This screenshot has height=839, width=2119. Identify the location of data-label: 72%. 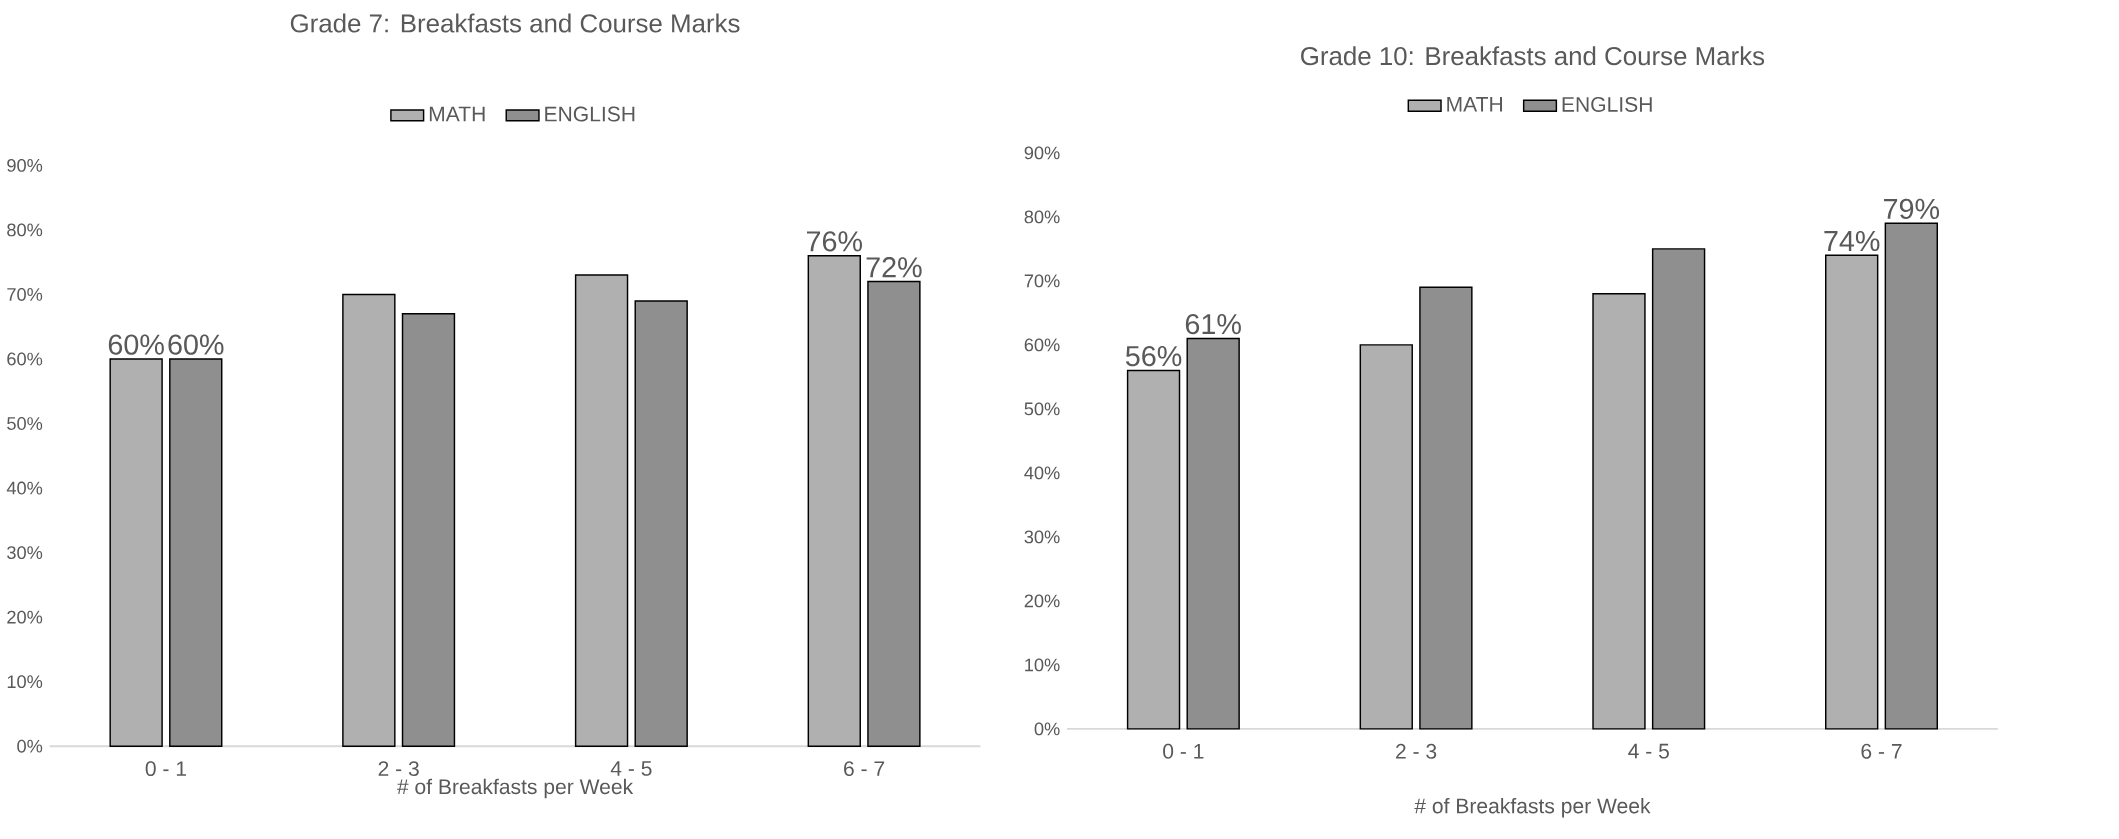
(894, 267).